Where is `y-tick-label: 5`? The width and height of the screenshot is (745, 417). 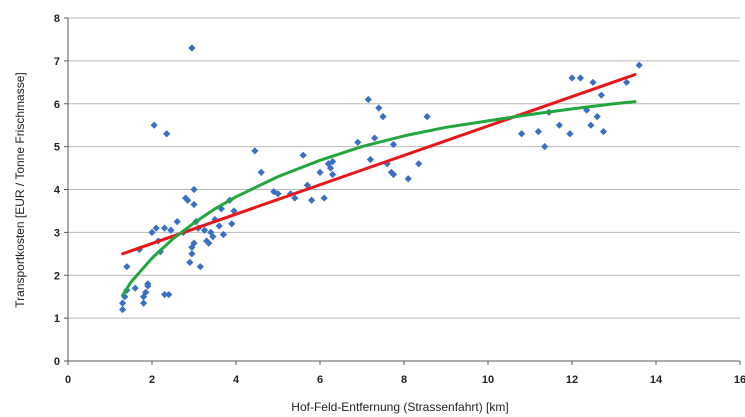 y-tick-label: 5 is located at coordinates (57, 148).